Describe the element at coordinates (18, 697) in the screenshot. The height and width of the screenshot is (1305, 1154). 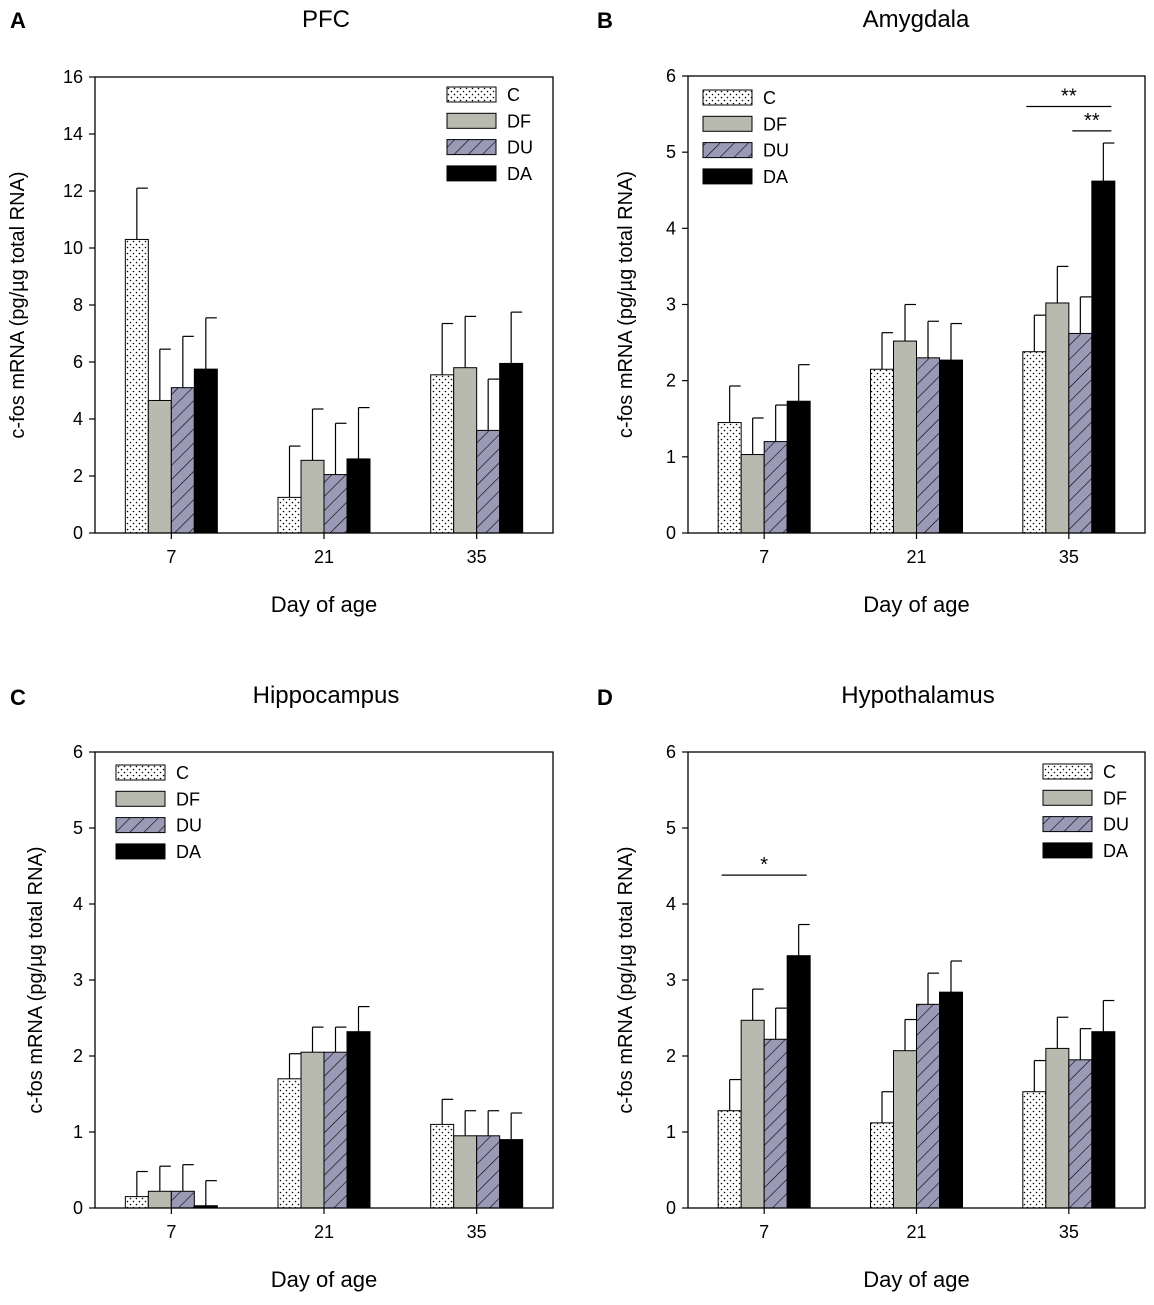
I see `panel-letter: C` at that location.